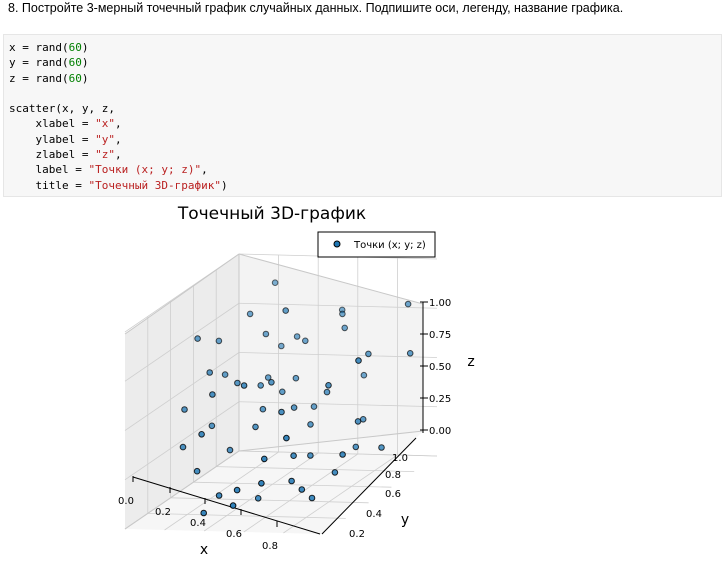  I want to click on code-token: "z", so click(105, 155).